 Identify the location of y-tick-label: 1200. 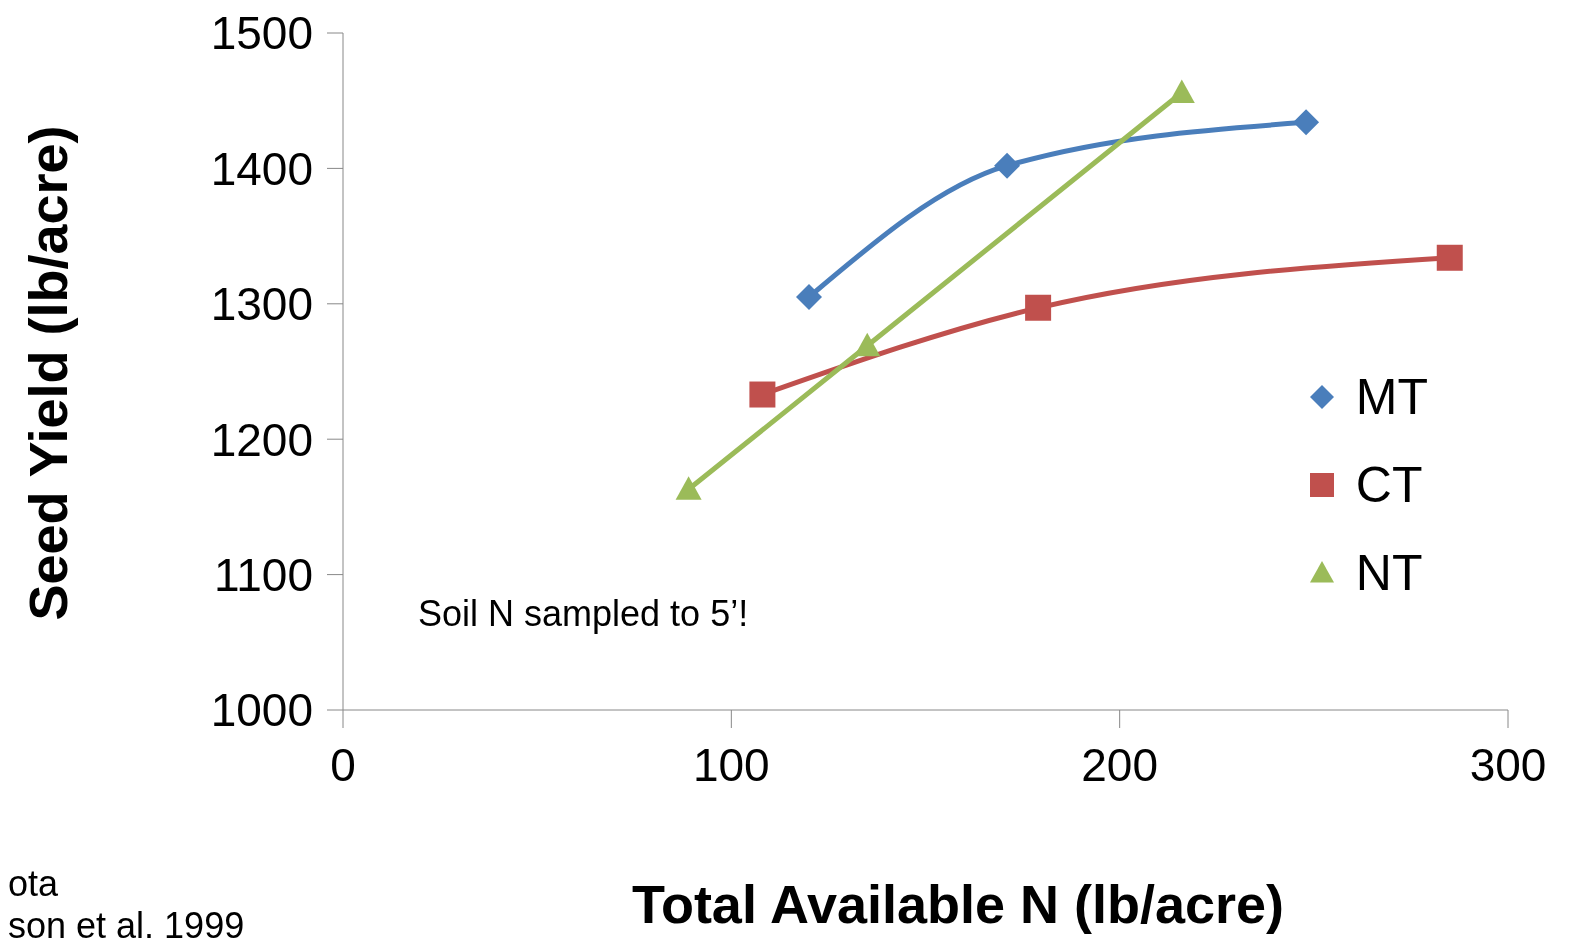
(261, 439).